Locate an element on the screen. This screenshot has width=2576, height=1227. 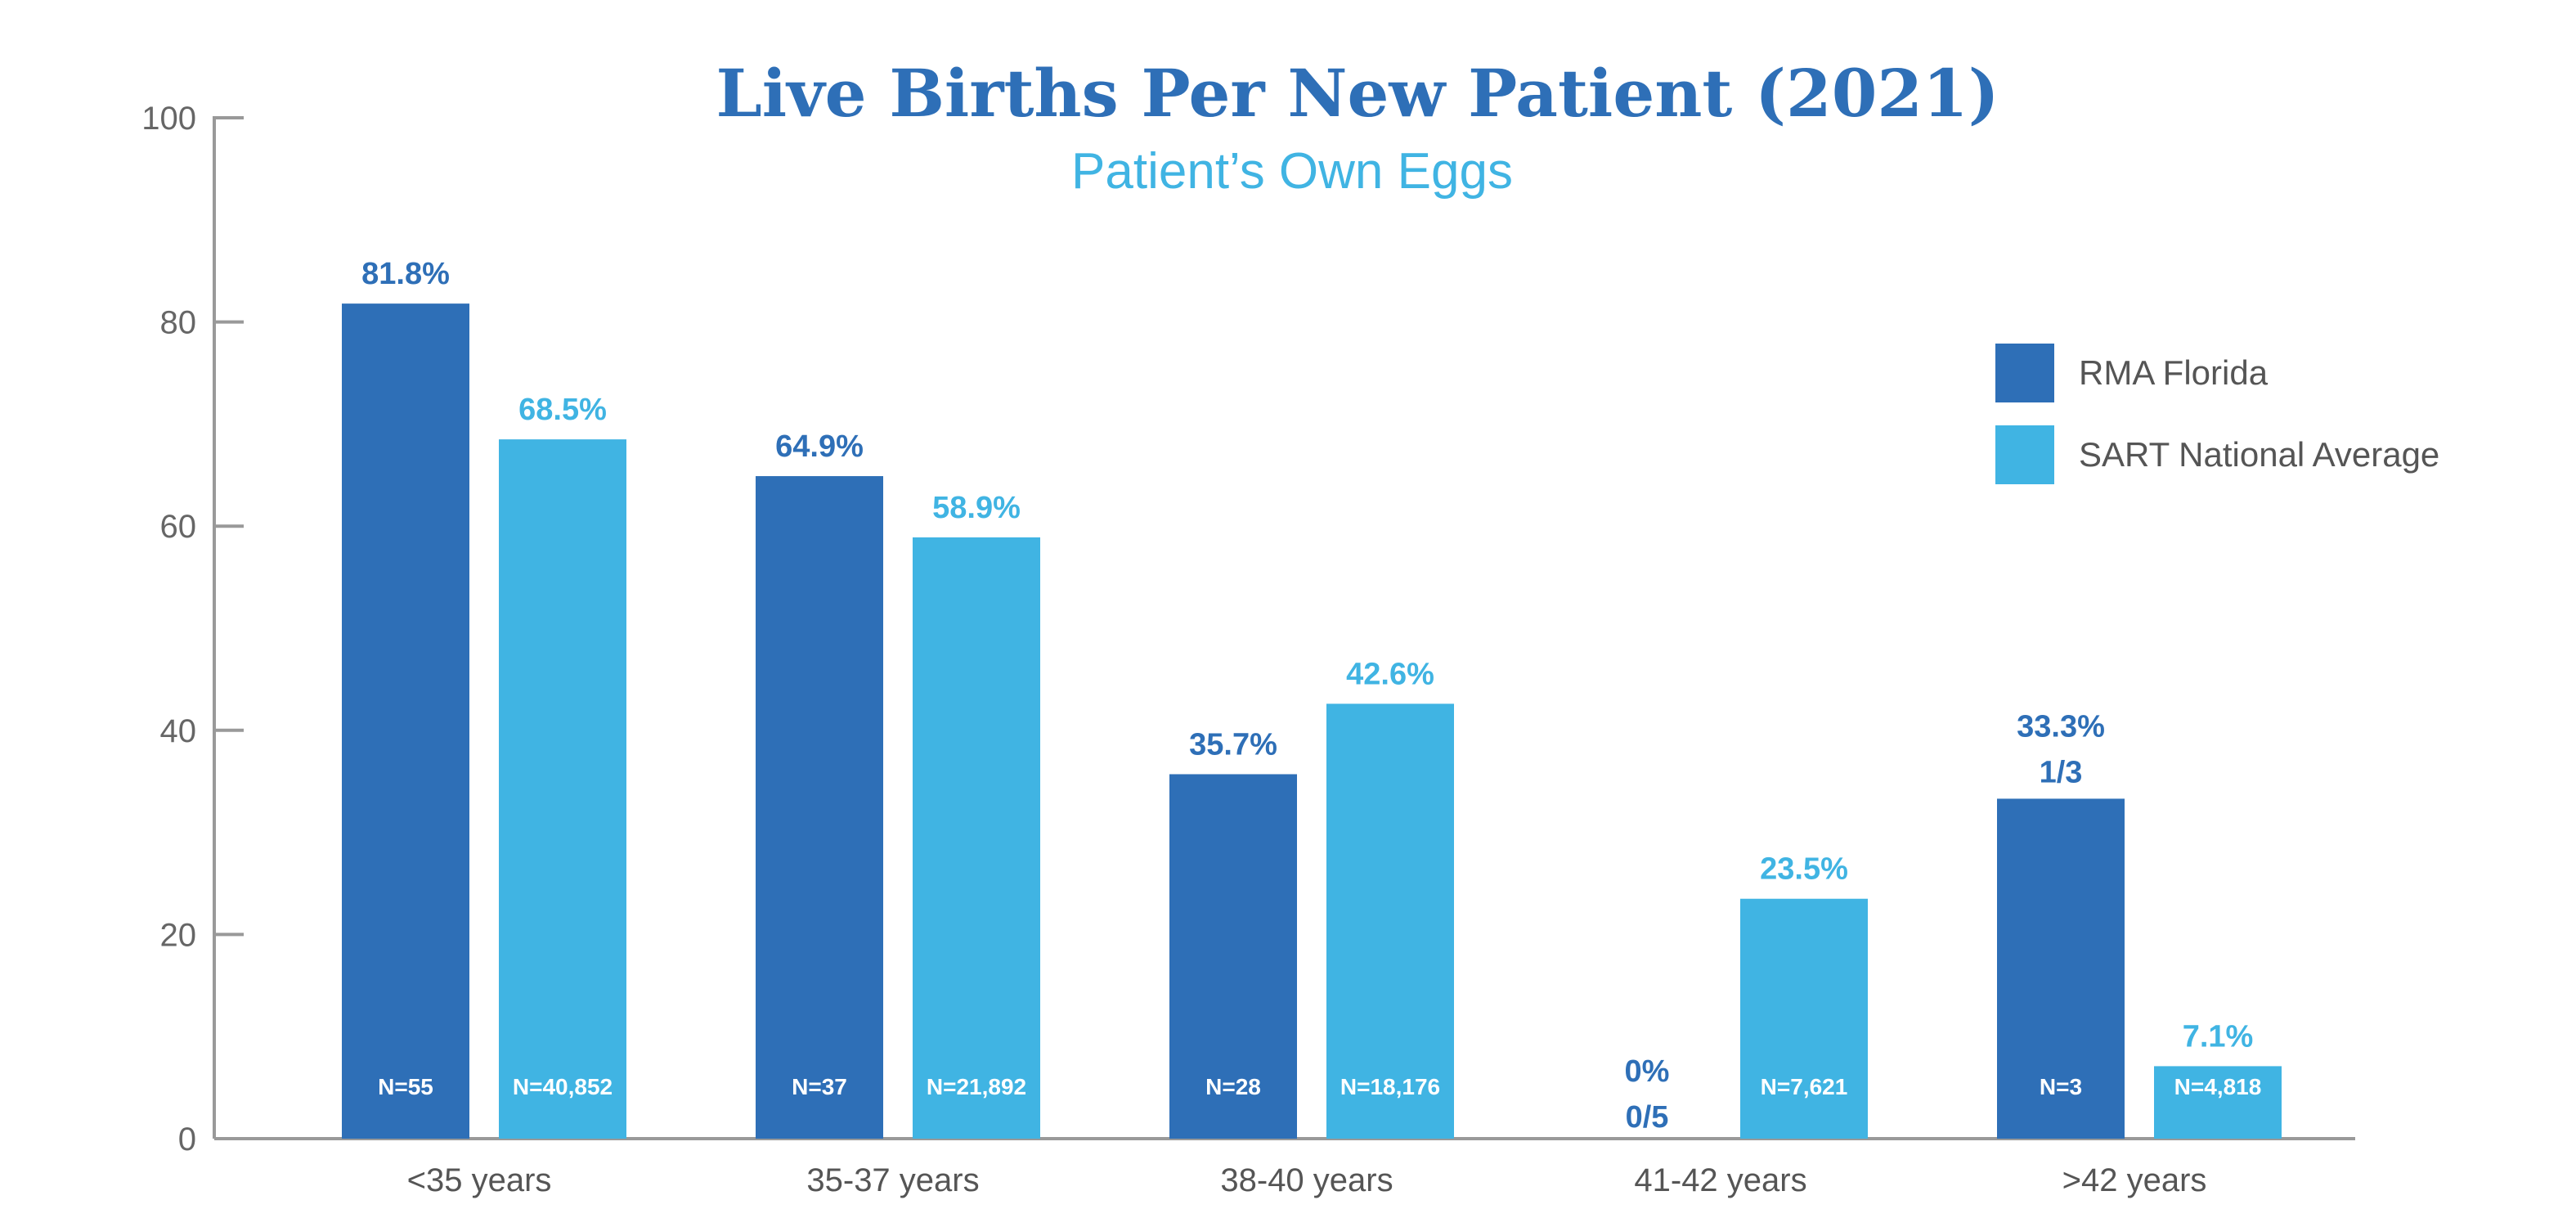
y-tick-label: 0 is located at coordinates (187, 1139).